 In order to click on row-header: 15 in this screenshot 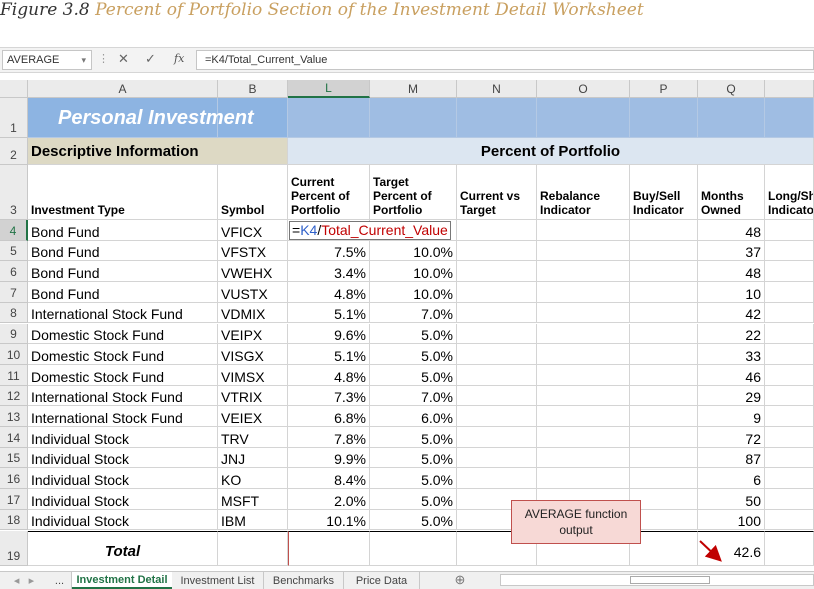, I will do `click(14, 458)`.